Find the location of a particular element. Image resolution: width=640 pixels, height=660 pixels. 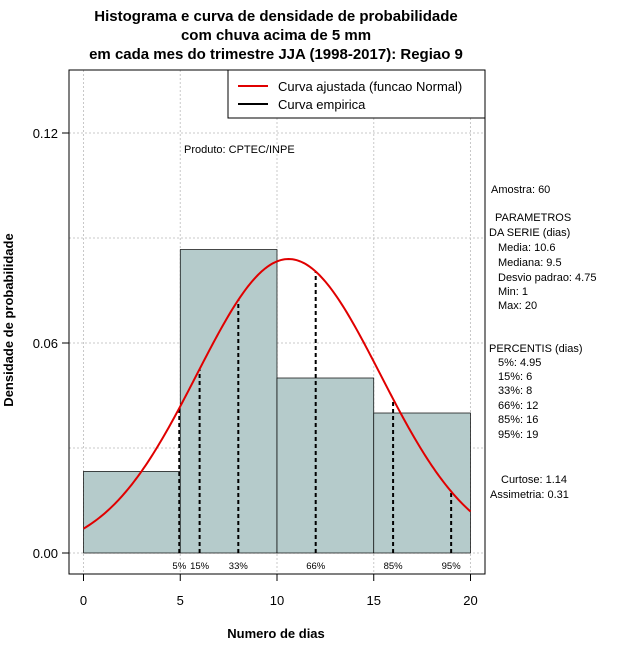

legend-entry-empirical: Curva empirica is located at coordinates (322, 104).